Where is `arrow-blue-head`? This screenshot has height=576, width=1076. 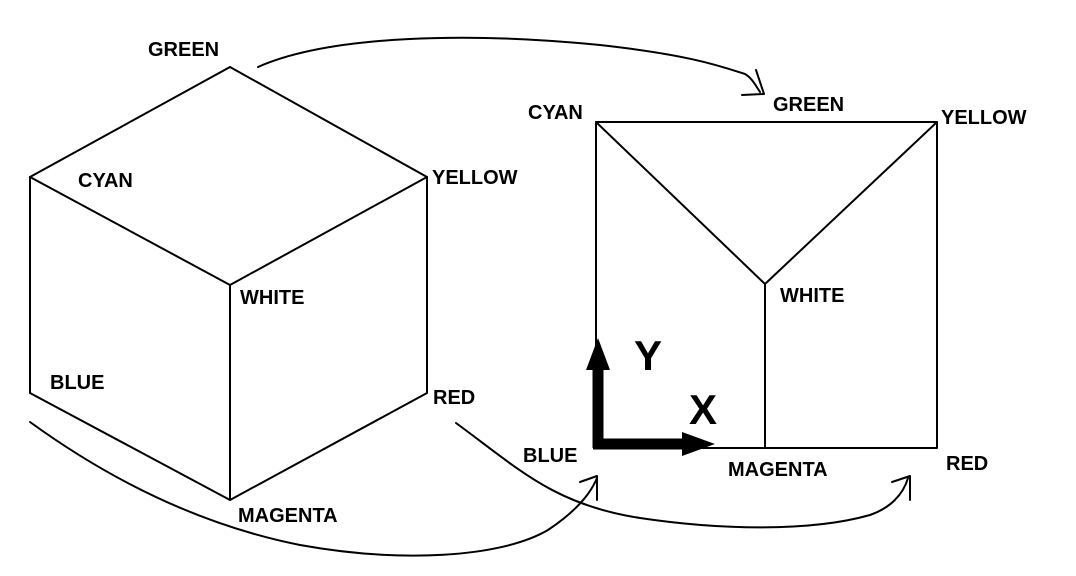 arrow-blue-head is located at coordinates (588, 488).